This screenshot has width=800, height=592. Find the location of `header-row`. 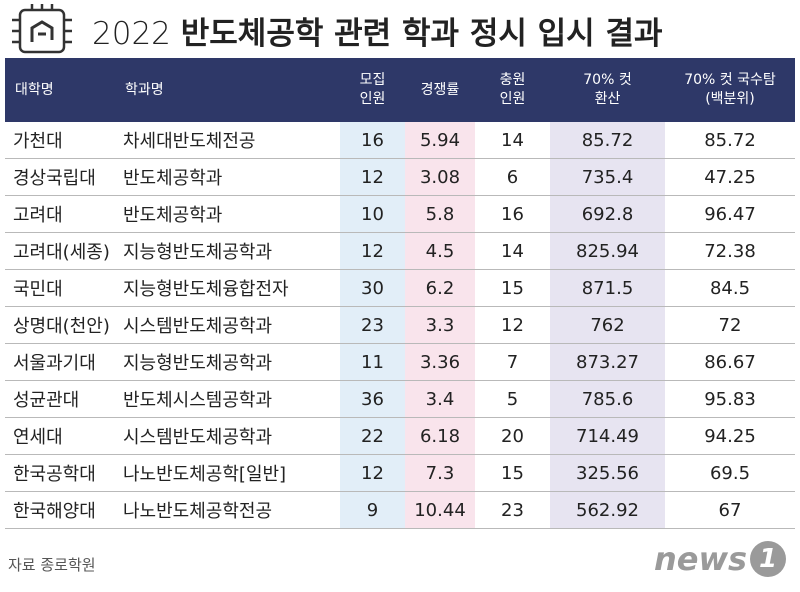

header-row is located at coordinates (400, 90).